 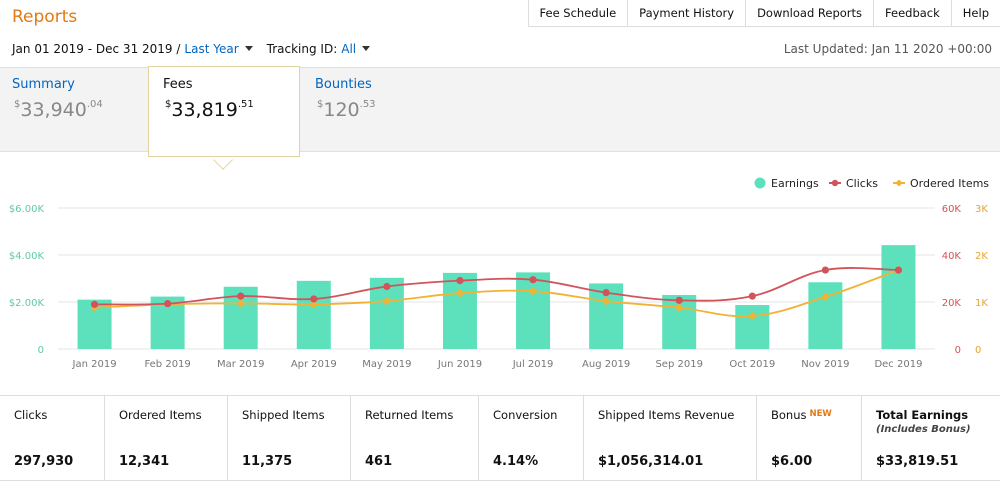 I want to click on tab-bounties: Bounties $120.53, so click(x=380, y=109).